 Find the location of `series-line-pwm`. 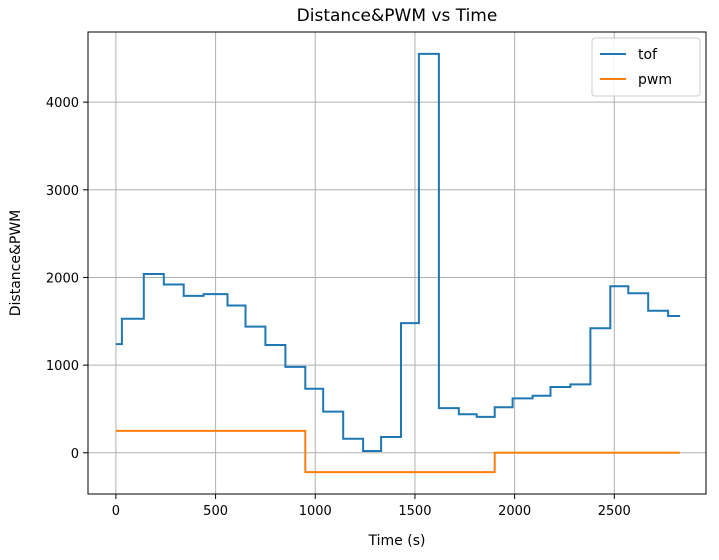

series-line-pwm is located at coordinates (398, 451).